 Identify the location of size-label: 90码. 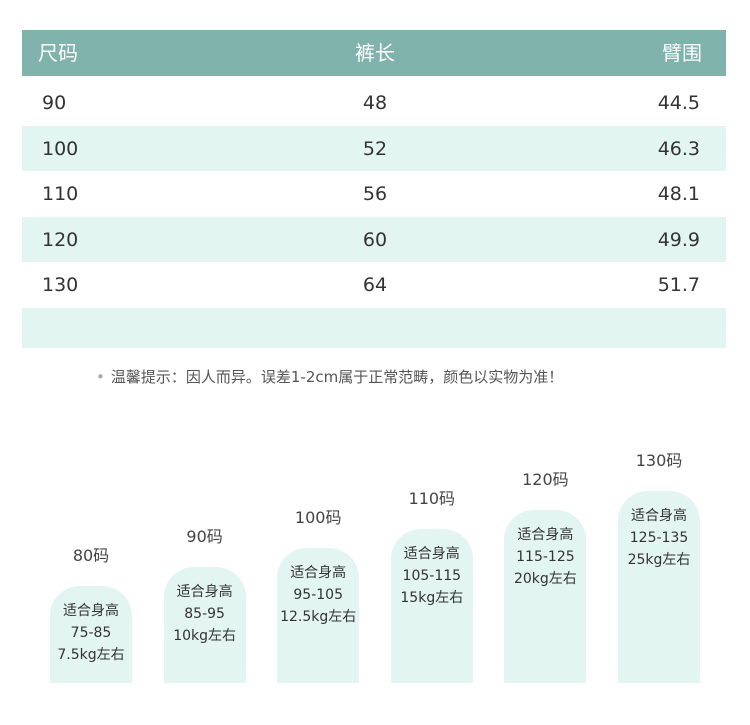
(204, 536).